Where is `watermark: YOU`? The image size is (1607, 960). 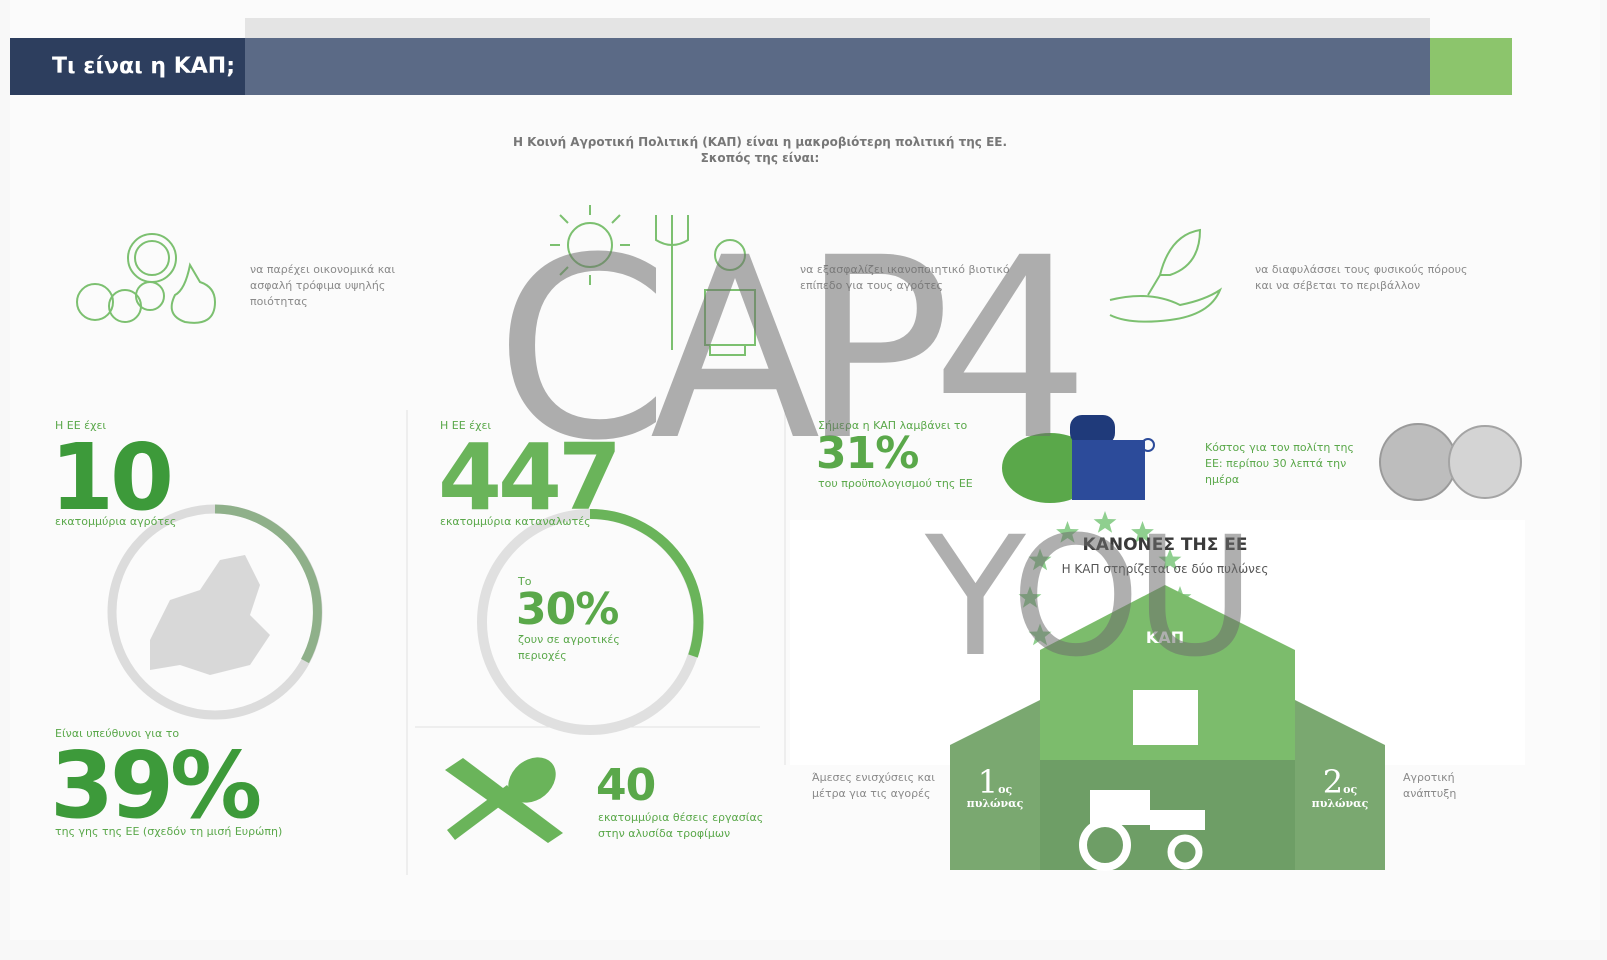
watermark: YOU is located at coordinates (1090, 597).